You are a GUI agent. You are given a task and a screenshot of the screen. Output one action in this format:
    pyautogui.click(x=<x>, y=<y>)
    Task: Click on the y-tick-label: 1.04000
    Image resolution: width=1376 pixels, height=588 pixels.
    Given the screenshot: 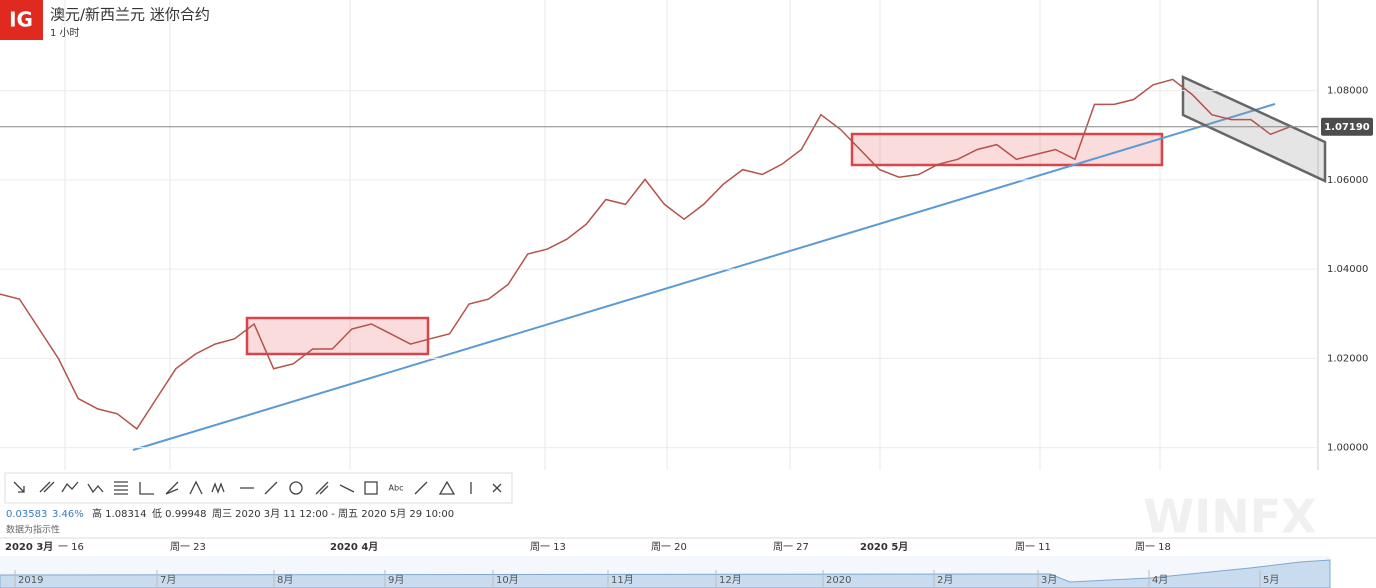 What is the action you would take?
    pyautogui.click(x=1347, y=269)
    